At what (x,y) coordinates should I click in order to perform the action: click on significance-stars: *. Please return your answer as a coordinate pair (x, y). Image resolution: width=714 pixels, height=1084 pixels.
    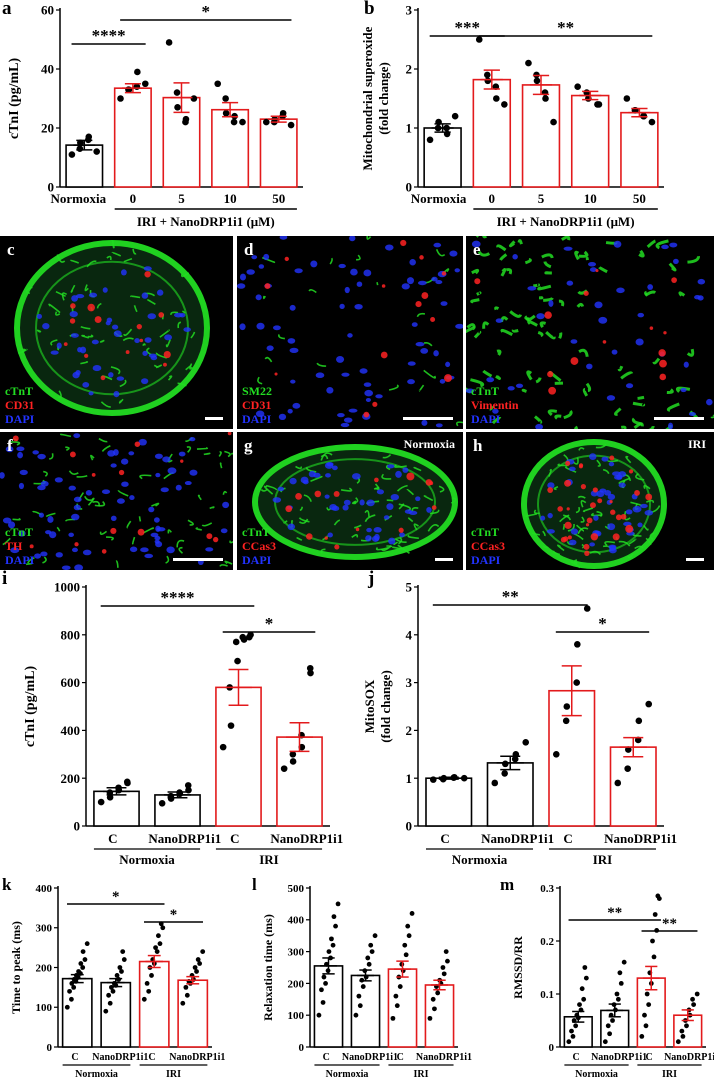
    Looking at the image, I should click on (269, 623).